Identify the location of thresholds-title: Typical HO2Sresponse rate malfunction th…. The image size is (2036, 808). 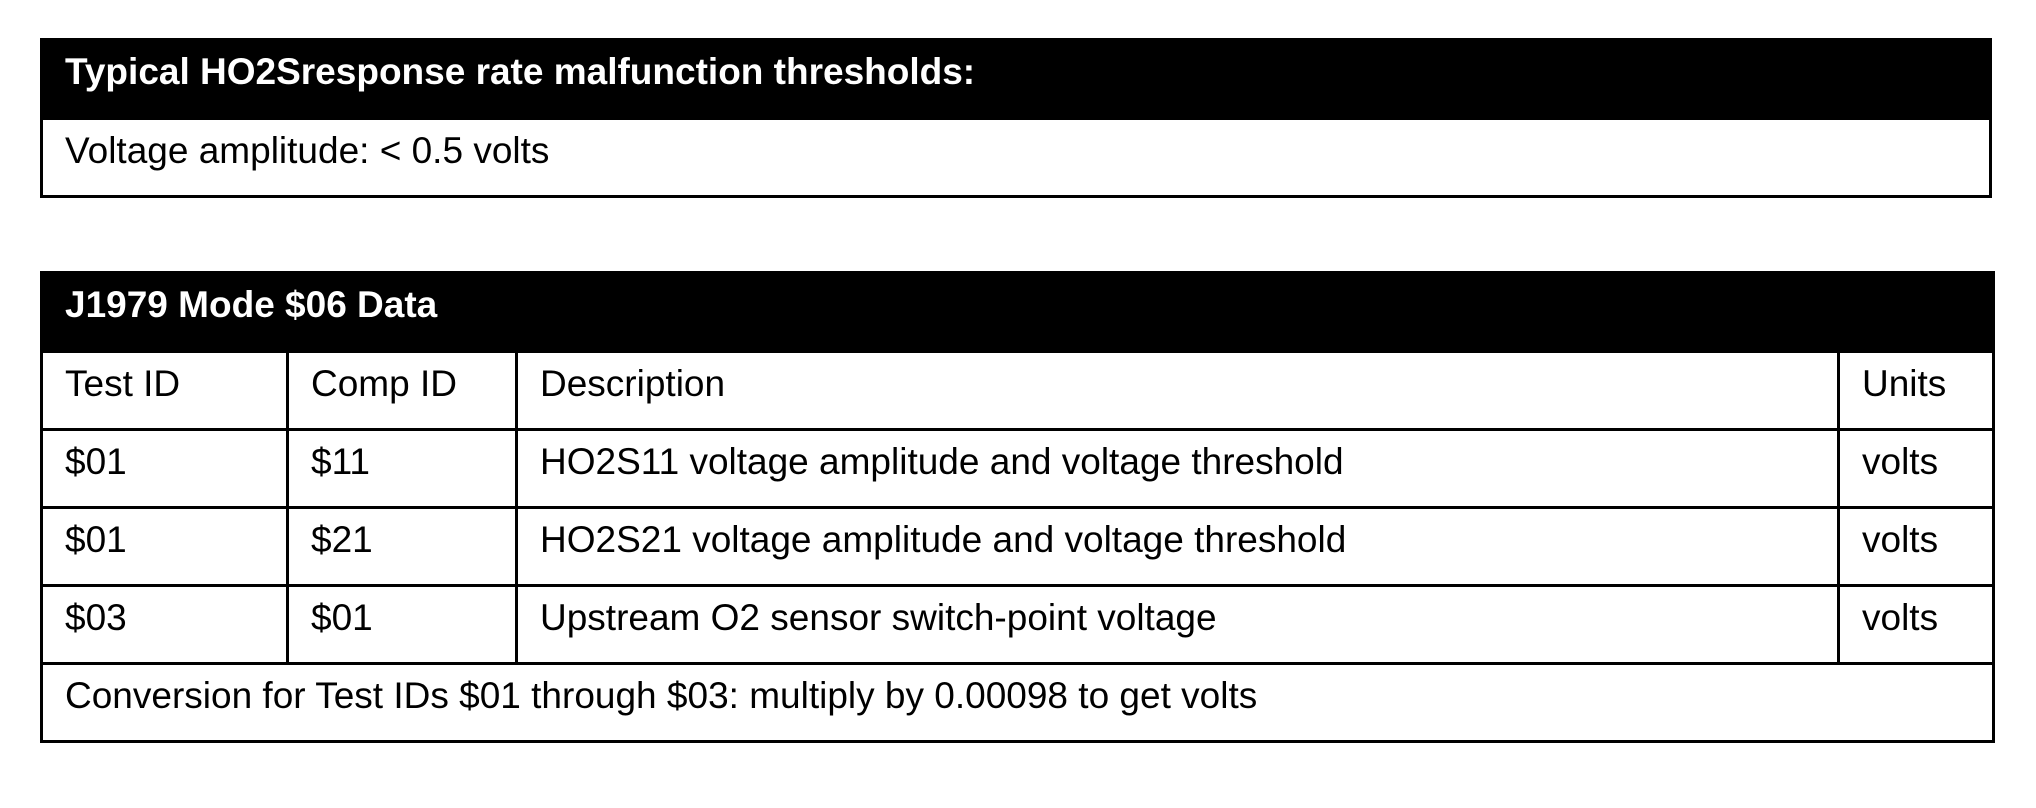
(1016, 79).